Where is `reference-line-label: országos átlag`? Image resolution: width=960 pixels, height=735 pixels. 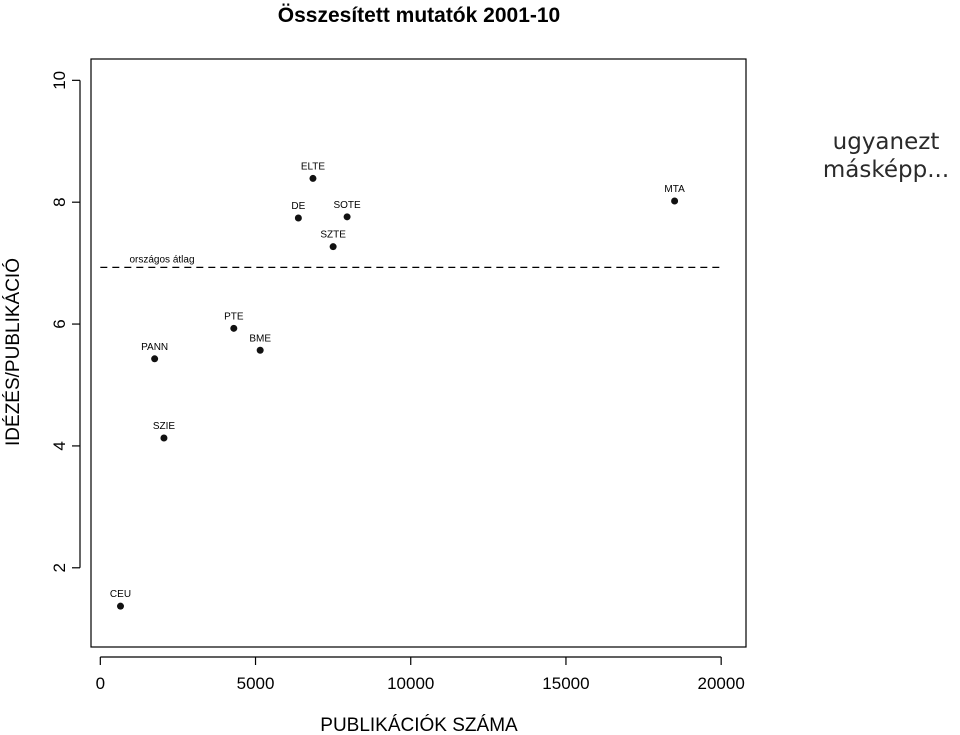
reference-line-label: országos átlag is located at coordinates (161, 259).